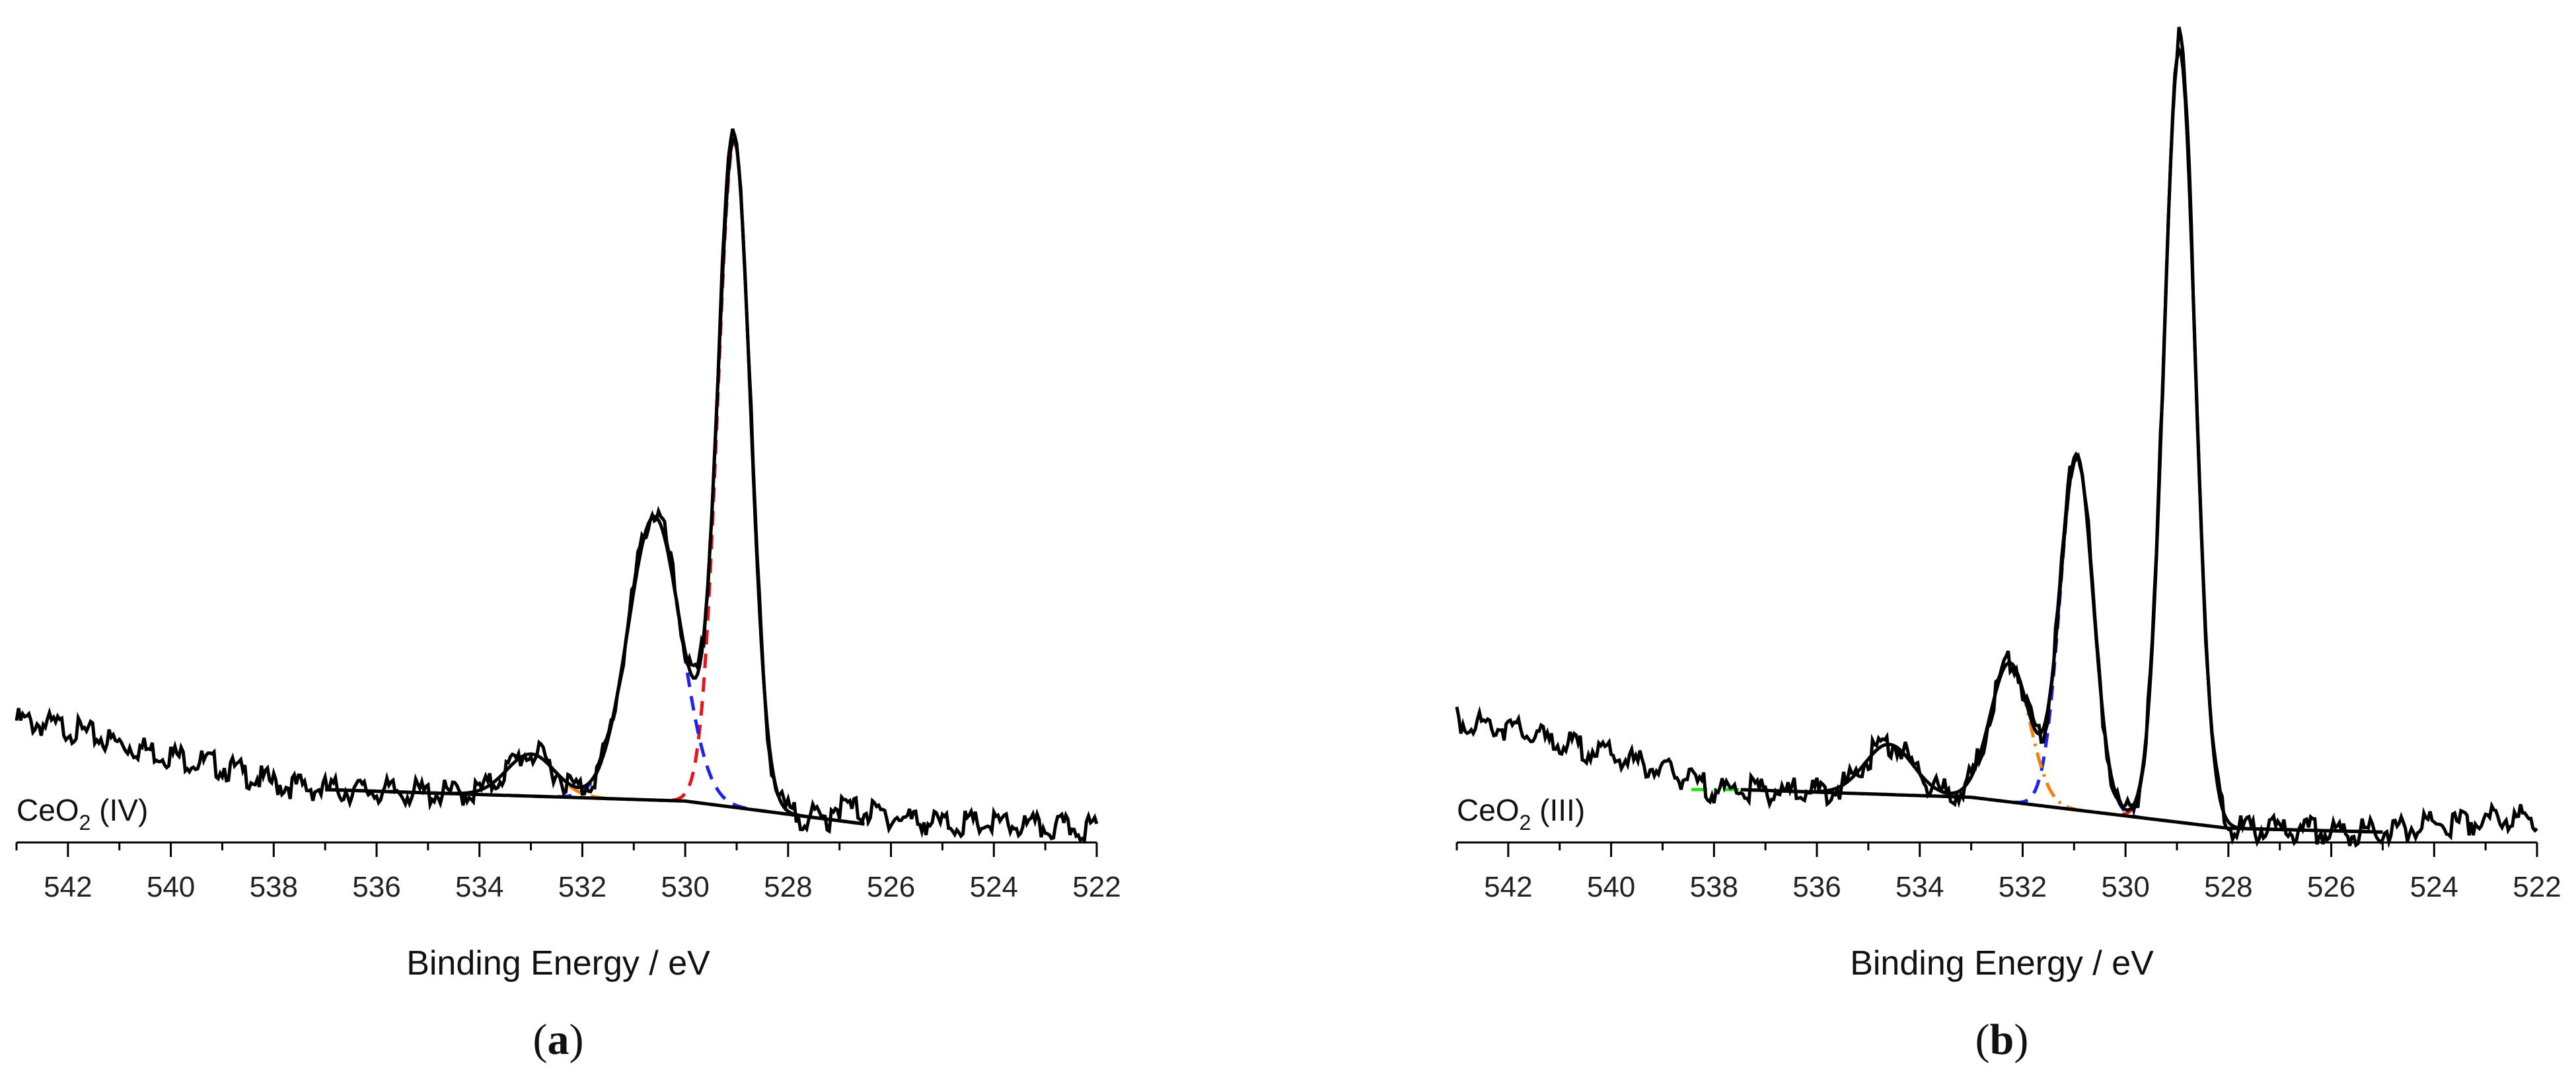 The width and height of the screenshot is (2576, 1077). What do you see at coordinates (2076, 640) in the screenshot?
I see `panel-b-series-o-surface-defect-component` at bounding box center [2076, 640].